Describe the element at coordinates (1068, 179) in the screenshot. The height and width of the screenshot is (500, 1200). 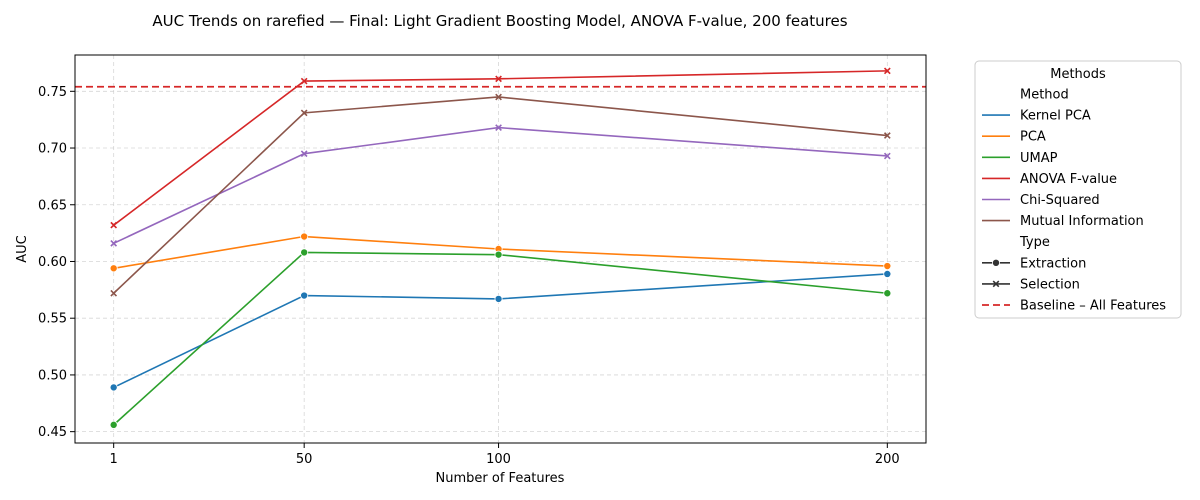
I see `legend-entry: ANOVA F-value` at that location.